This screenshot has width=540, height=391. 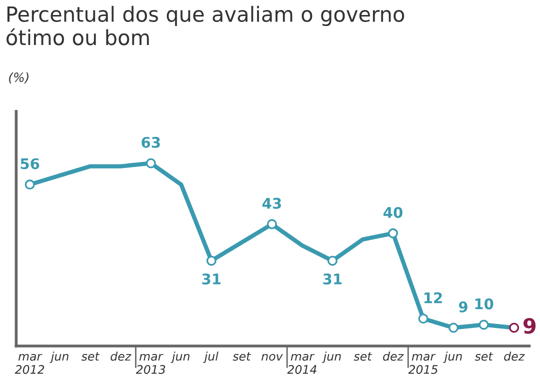 I want to click on chart-title: Percentual dos que avaliam o governo ótimo ou bom, so click(x=205, y=26).